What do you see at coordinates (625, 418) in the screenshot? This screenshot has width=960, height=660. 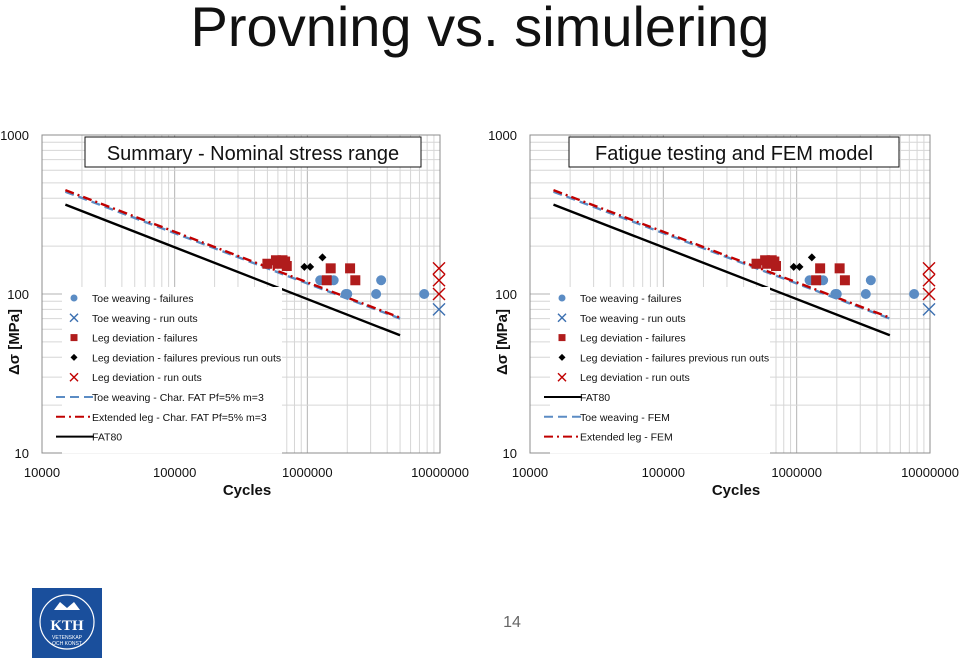 I see `legend-entry: Toe weaving - FEM` at bounding box center [625, 418].